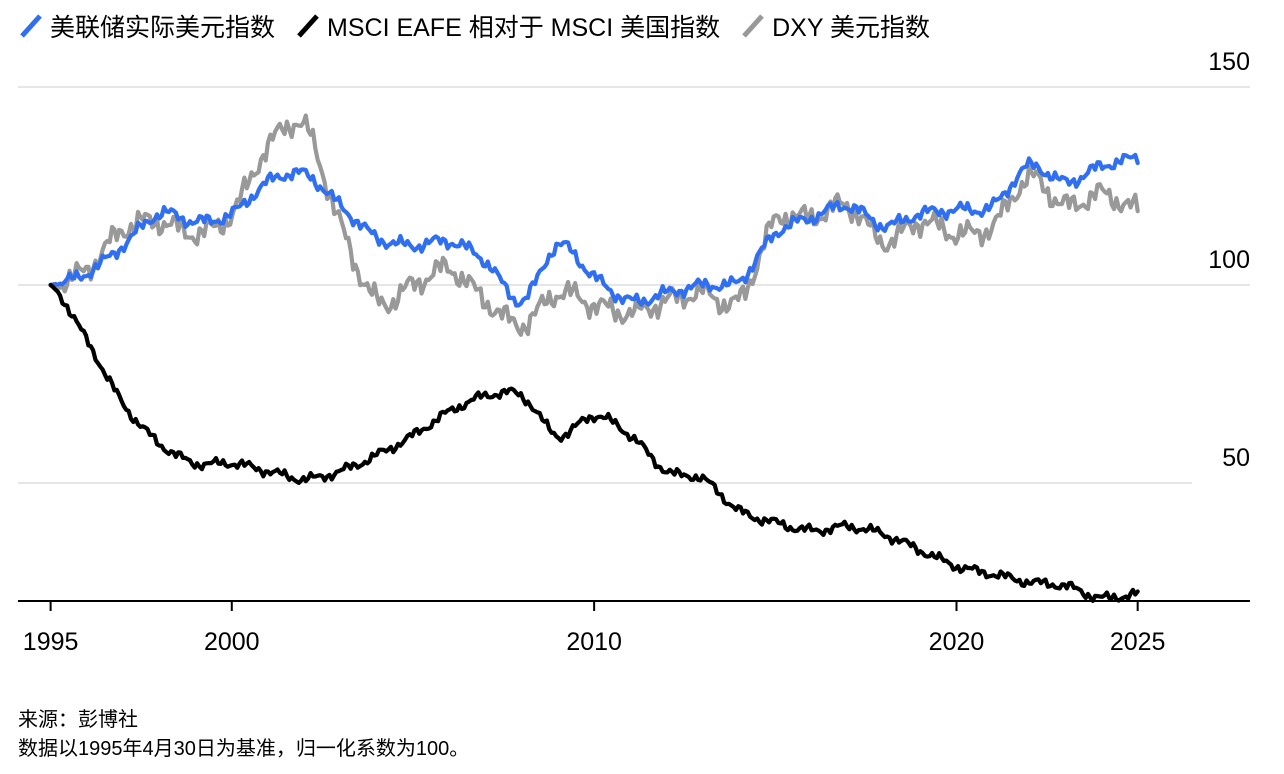 Image resolution: width=1284 pixels, height=774 pixels. Describe the element at coordinates (634, 628) in the screenshot. I see `x-axis: 1995 2000 2010 2020 2025` at that location.